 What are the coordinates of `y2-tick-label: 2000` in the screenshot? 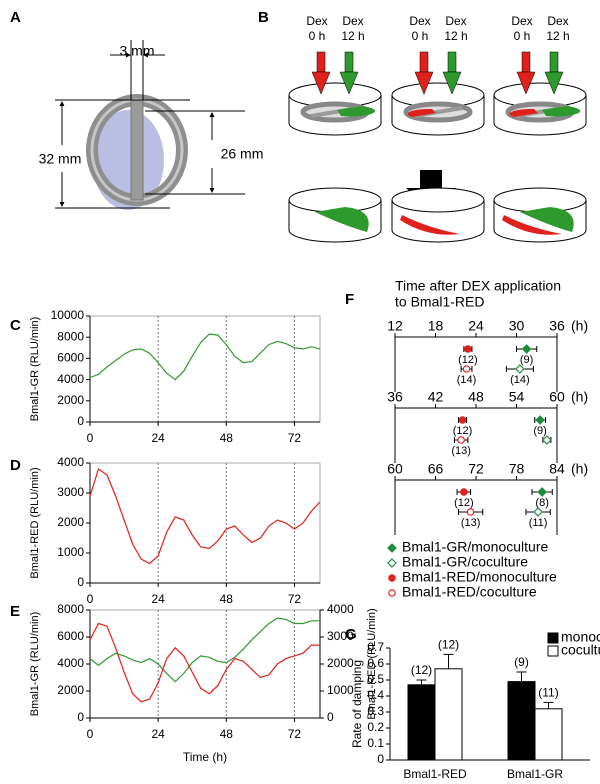 It's located at (340, 663).